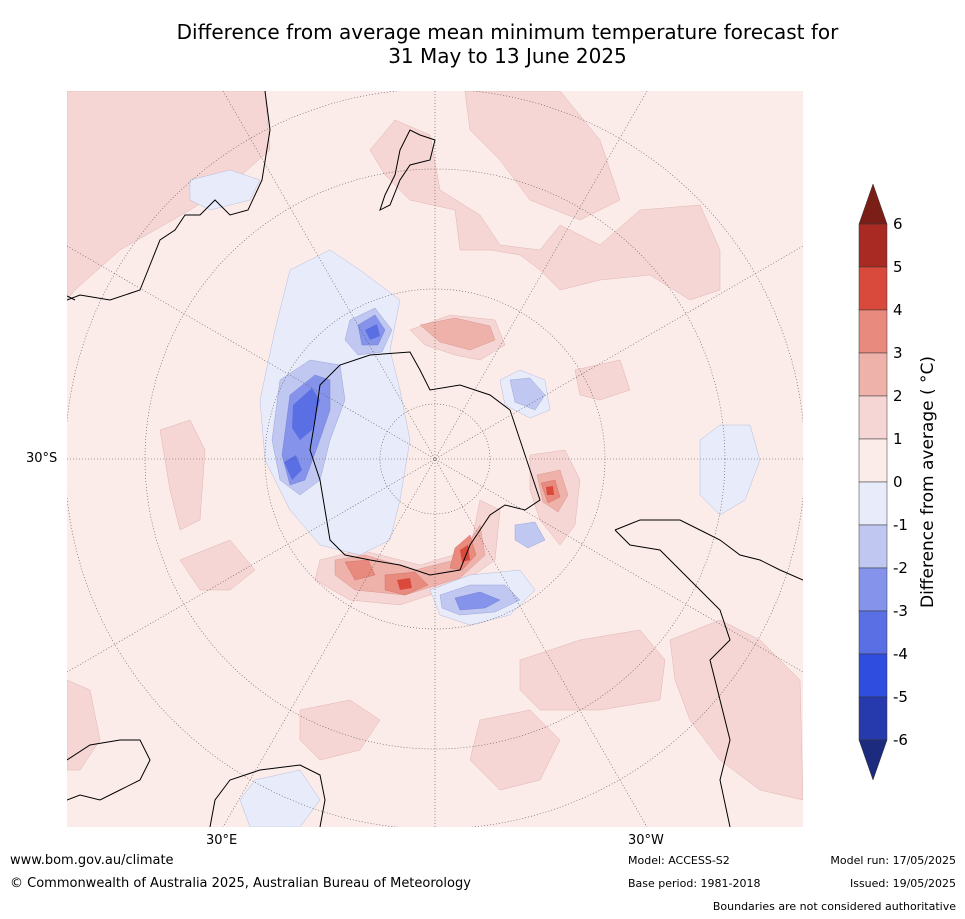  I want to click on footer-model-run: Model run: 17/05/2025, so click(893, 860).